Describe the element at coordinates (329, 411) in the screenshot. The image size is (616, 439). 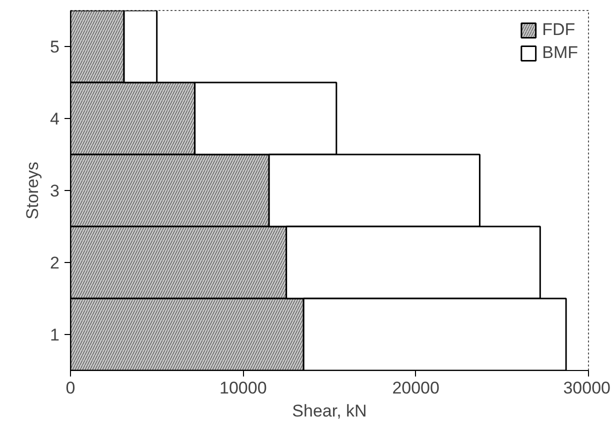
I see `x-axis-title: Shear, kN` at that location.